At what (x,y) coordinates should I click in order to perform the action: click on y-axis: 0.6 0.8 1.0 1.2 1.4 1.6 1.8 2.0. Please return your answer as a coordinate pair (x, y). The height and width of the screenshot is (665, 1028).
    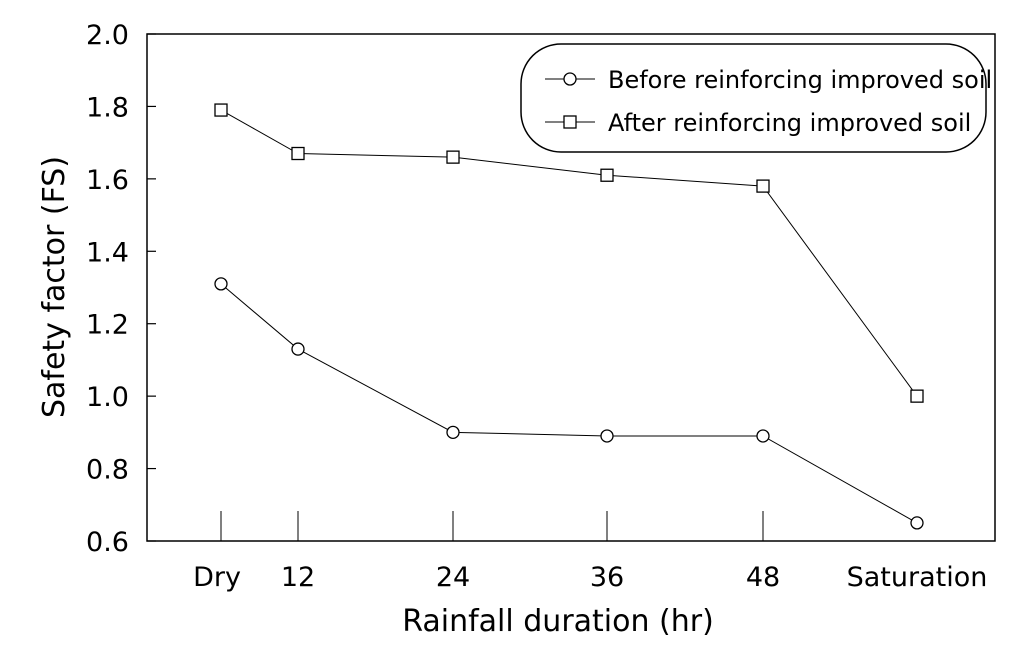
    Looking at the image, I should click on (121, 289).